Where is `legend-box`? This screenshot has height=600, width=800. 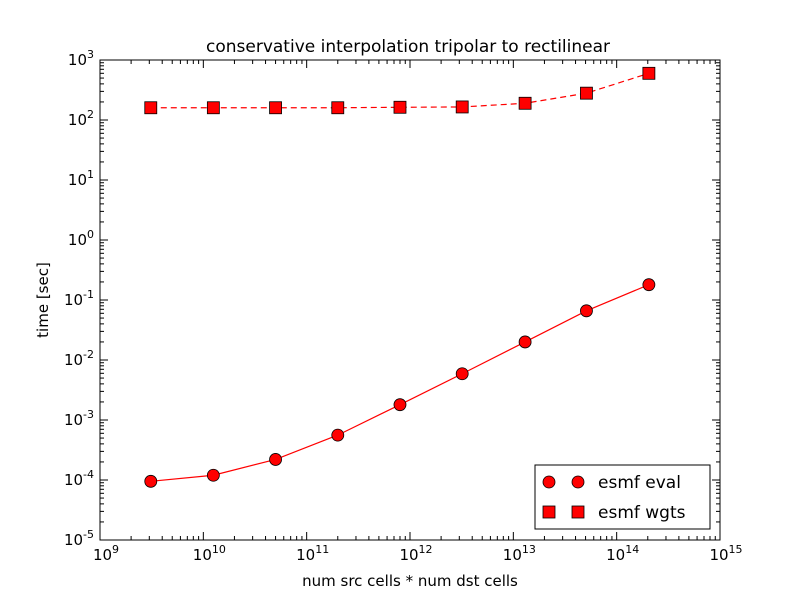
legend-box is located at coordinates (622, 497).